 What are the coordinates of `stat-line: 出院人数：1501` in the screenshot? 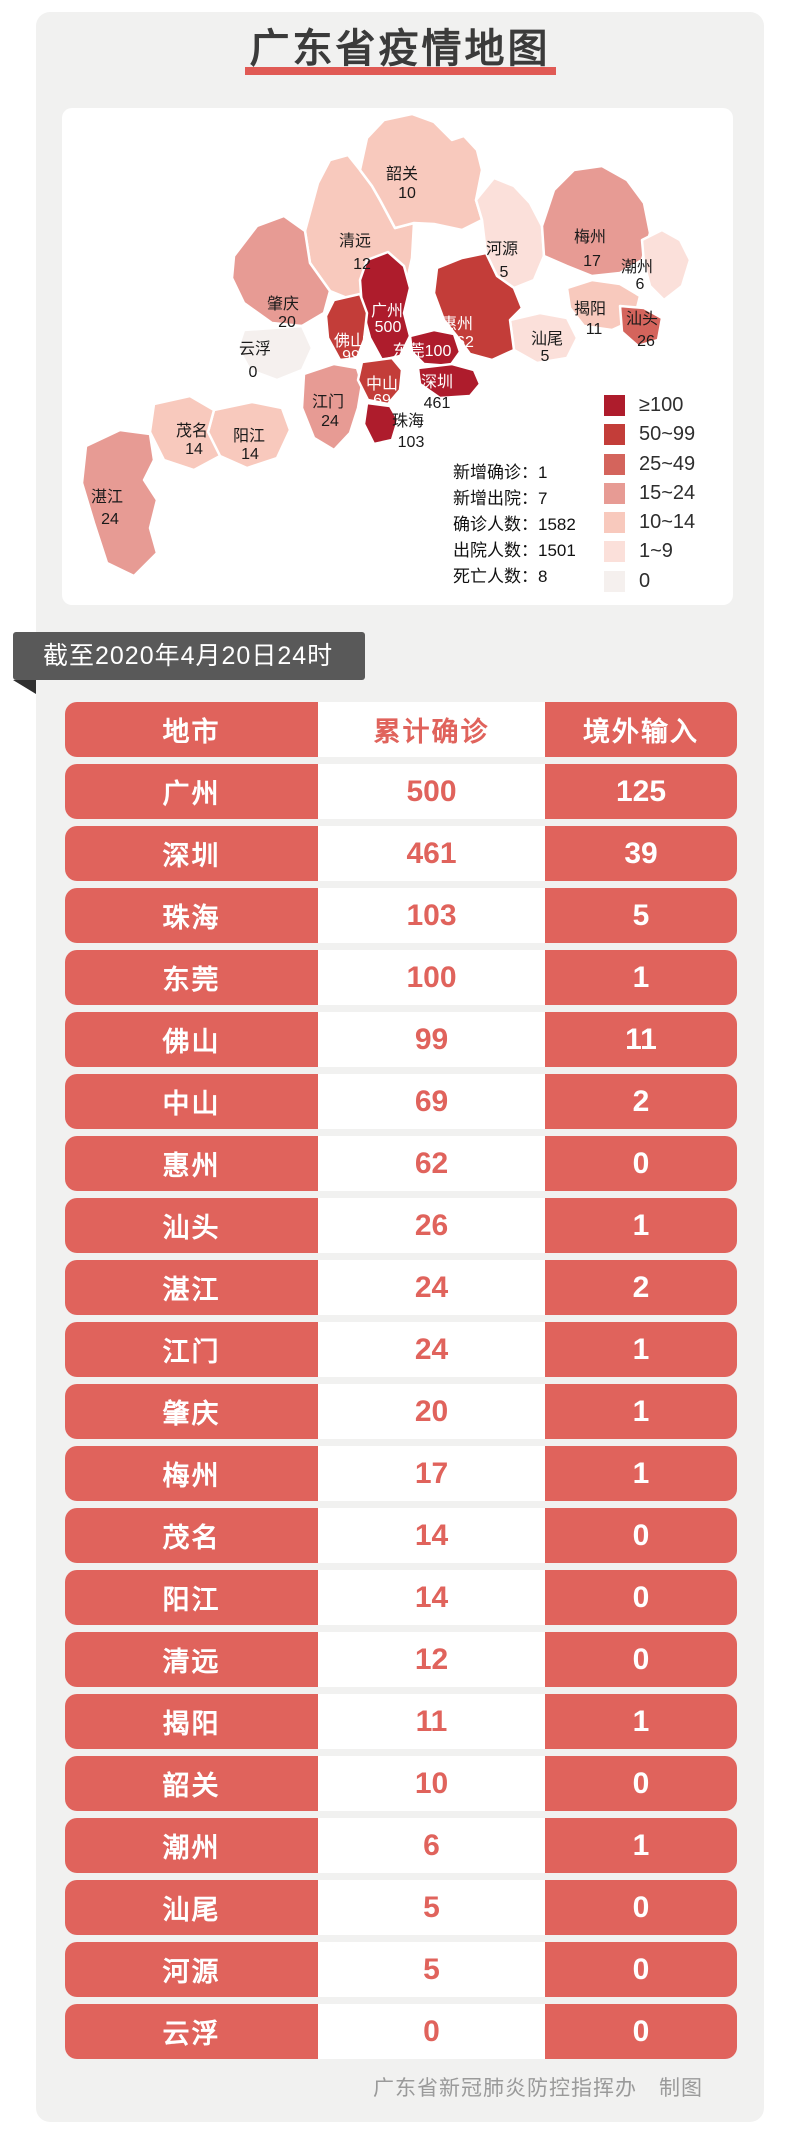 It's located at (514, 550).